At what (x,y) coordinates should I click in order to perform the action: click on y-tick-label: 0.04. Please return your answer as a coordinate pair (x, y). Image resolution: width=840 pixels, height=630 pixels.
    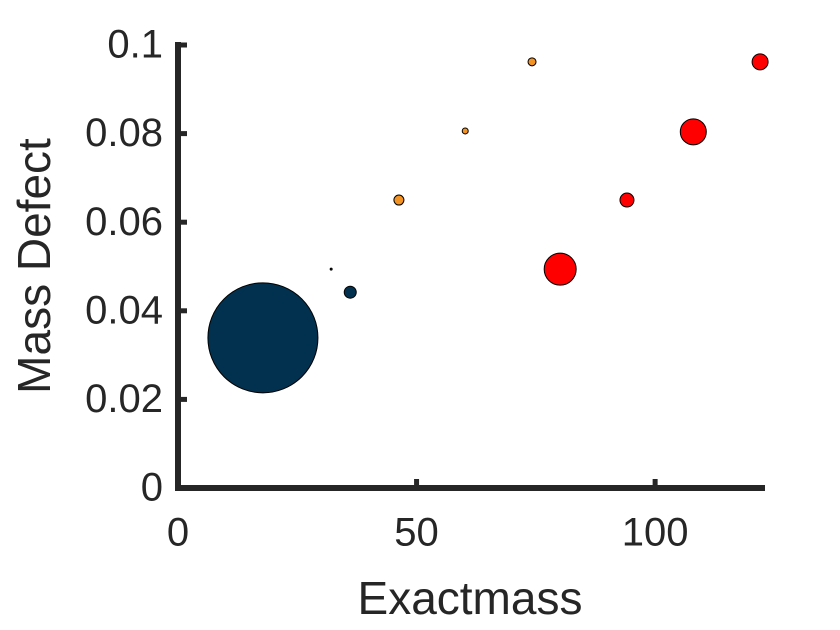
    Looking at the image, I should click on (124, 310).